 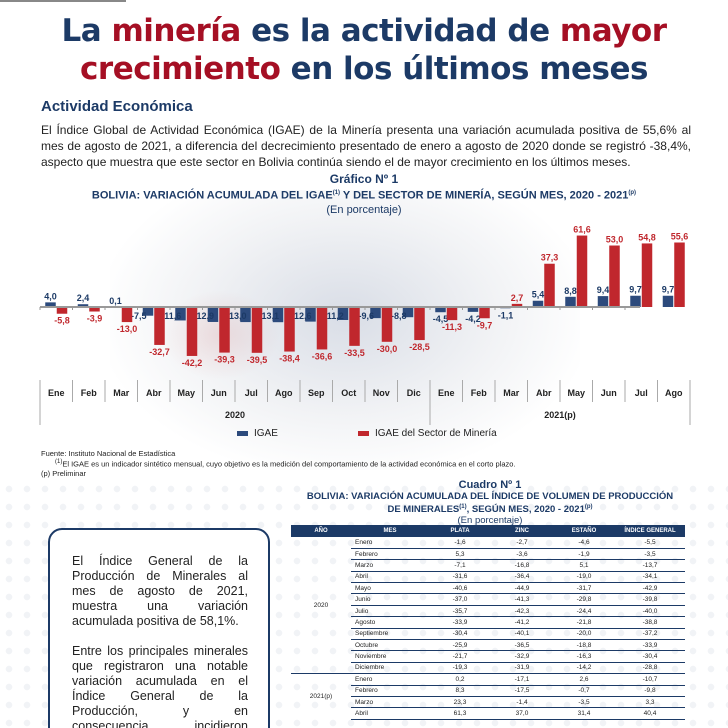 What do you see at coordinates (364, 209) in the screenshot?
I see `chart-subtitle: (En porcentaje)` at bounding box center [364, 209].